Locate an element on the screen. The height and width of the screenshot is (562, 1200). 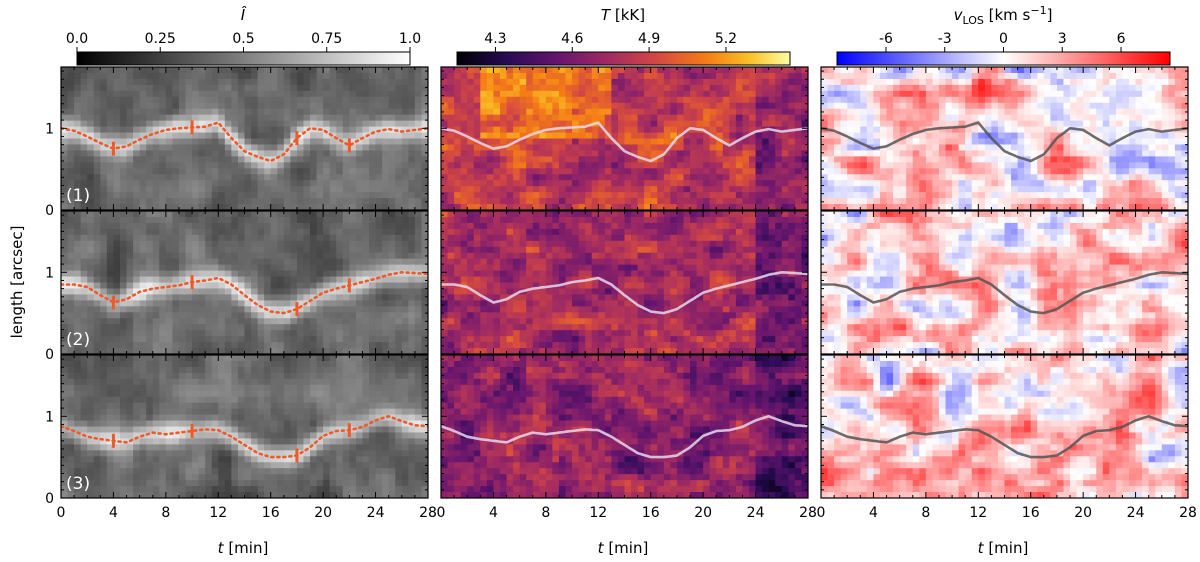
oscillation-curve is located at coordinates (624, 142).